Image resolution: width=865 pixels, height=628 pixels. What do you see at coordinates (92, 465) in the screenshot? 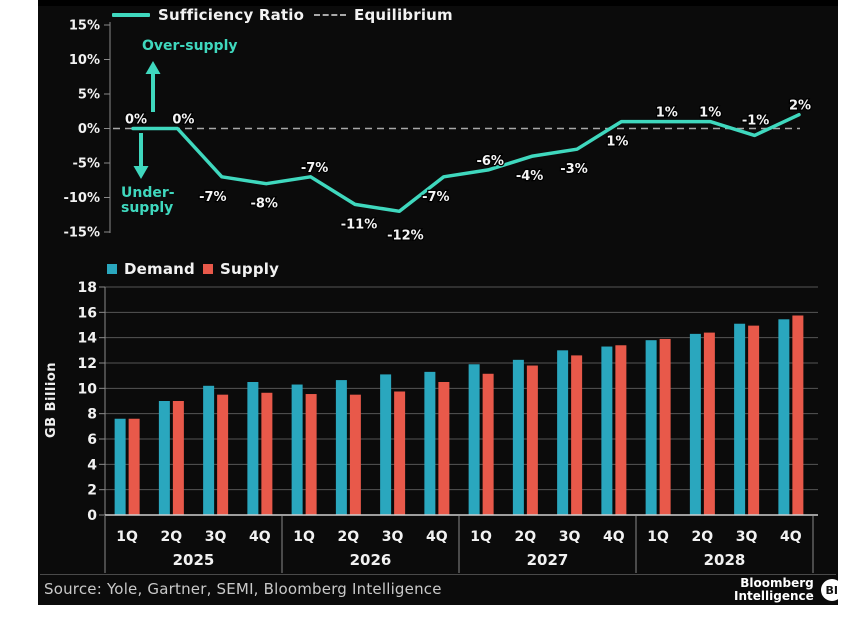
I see `bar-y-tick-label: 4` at bounding box center [92, 465].